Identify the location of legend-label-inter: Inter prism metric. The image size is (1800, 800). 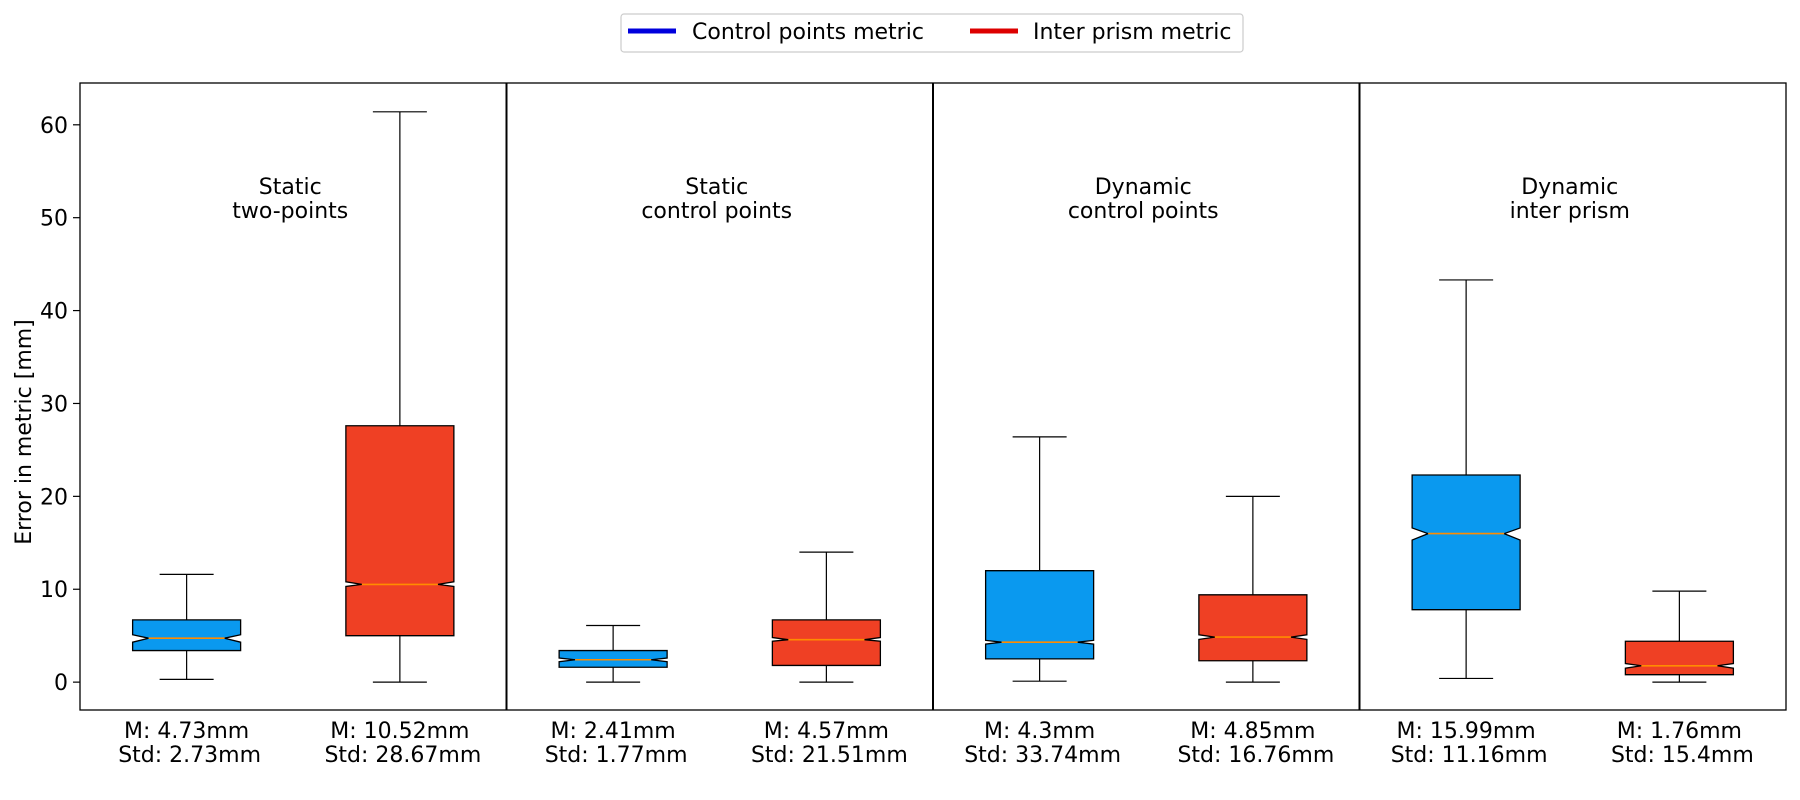
(1132, 32).